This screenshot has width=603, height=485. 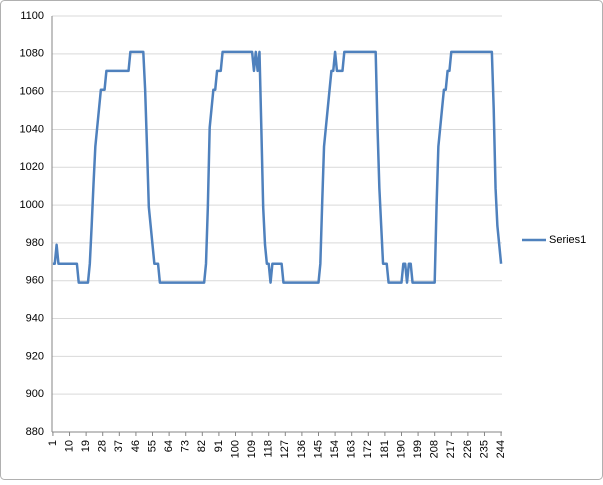 What do you see at coordinates (318, 449) in the screenshot?
I see `x-tick-label: 145` at bounding box center [318, 449].